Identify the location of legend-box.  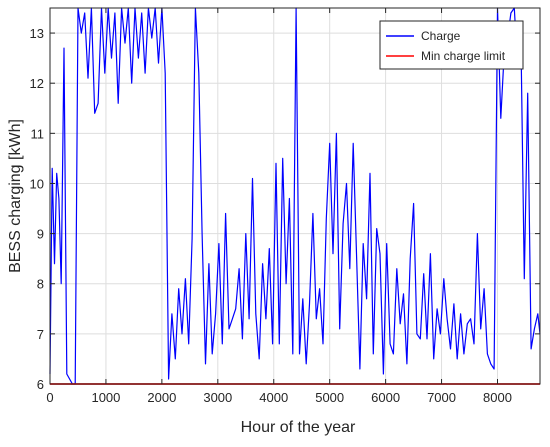
(451, 45).